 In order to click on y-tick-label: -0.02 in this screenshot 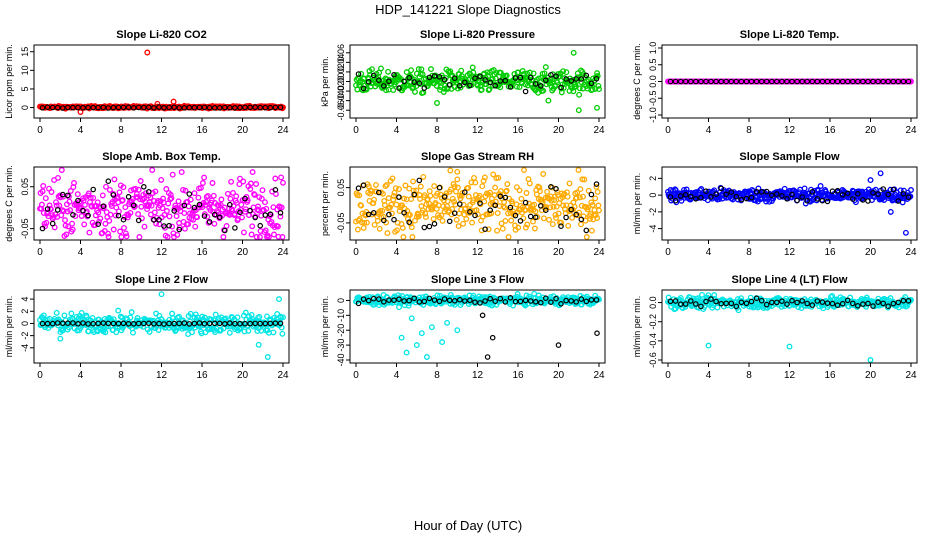, I will do `click(341, 91)`.